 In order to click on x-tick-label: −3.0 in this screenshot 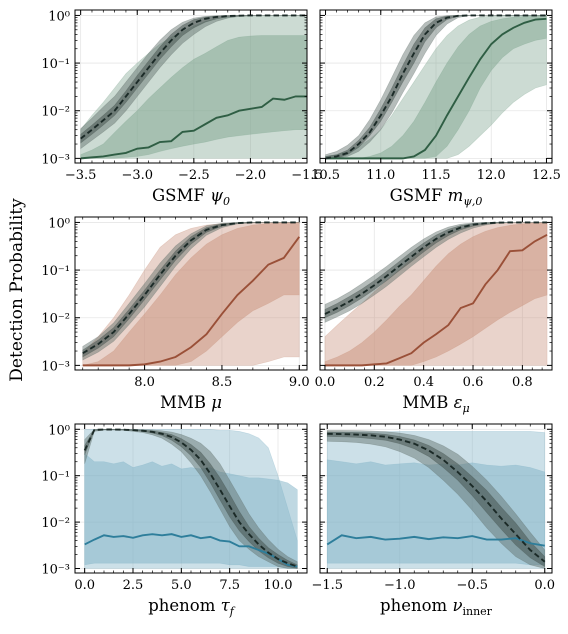, I will do `click(137, 175)`.